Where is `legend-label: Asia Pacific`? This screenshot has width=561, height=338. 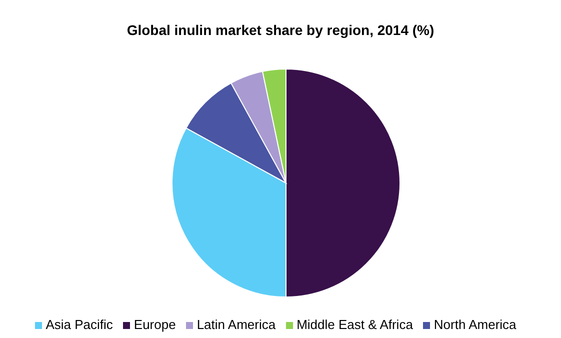
legend-label: Asia Pacific is located at coordinates (79, 324).